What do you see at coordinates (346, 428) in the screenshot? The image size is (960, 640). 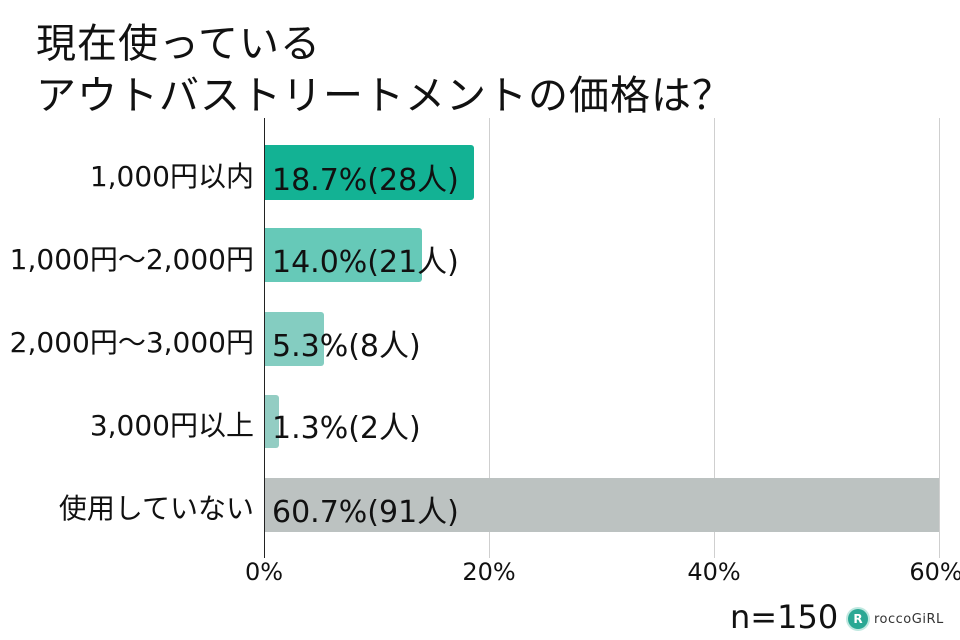 I see `bar-value-label: 1.3%(2人)` at bounding box center [346, 428].